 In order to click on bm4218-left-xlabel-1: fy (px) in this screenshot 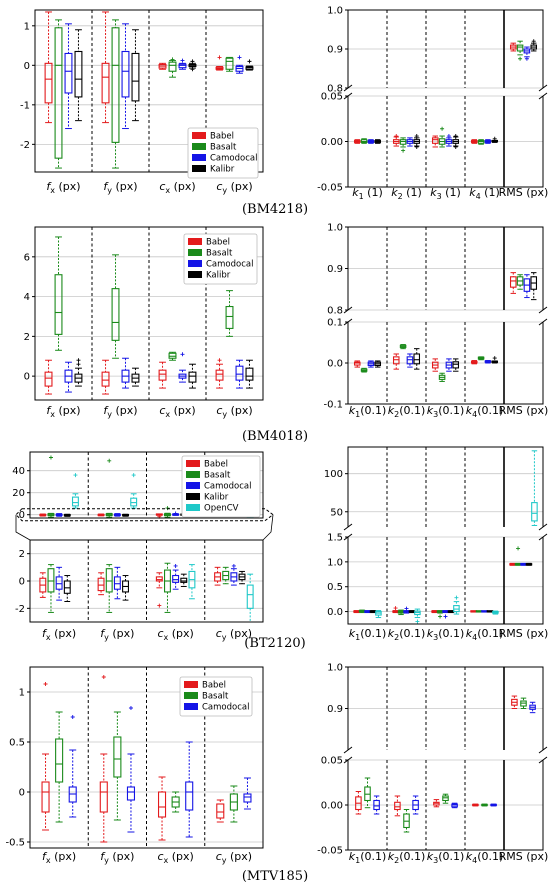, I will do `click(120, 187)`.